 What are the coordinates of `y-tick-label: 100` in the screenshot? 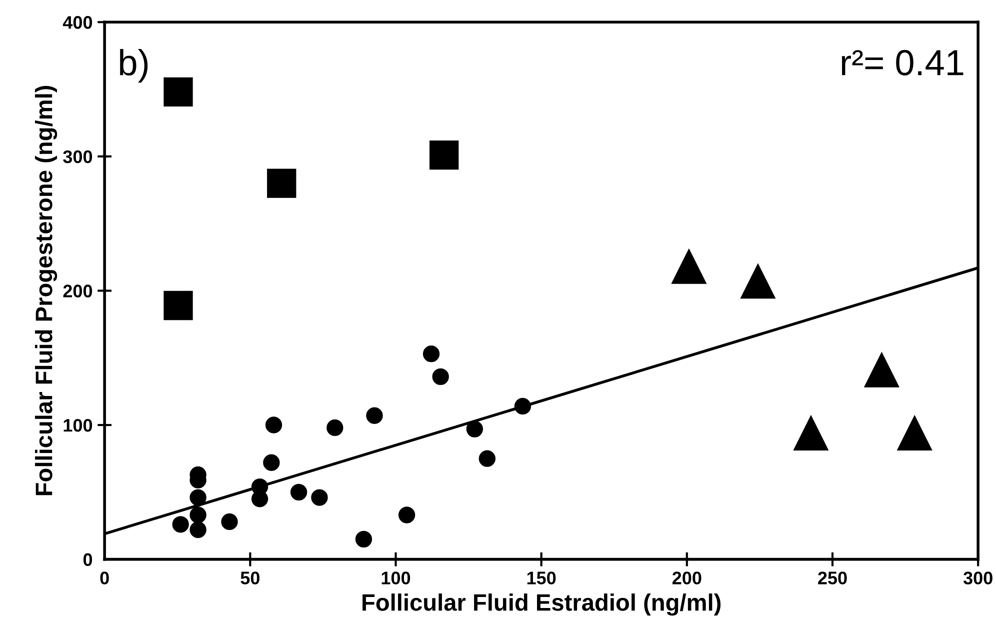 It's located at (78, 425).